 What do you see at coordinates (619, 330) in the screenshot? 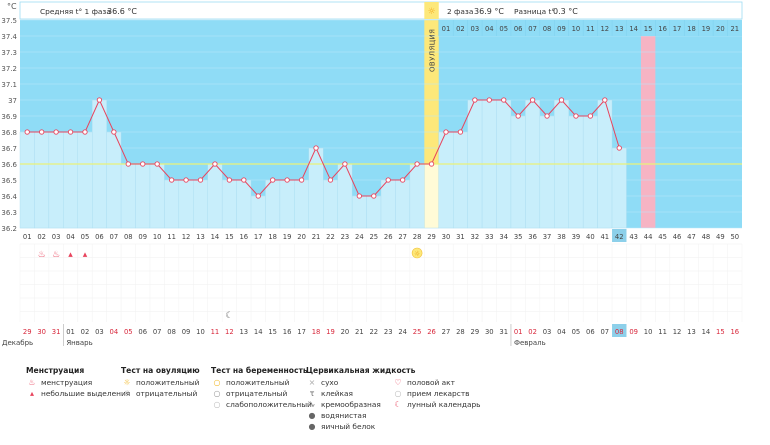
I see `today-date-cell` at bounding box center [619, 330].